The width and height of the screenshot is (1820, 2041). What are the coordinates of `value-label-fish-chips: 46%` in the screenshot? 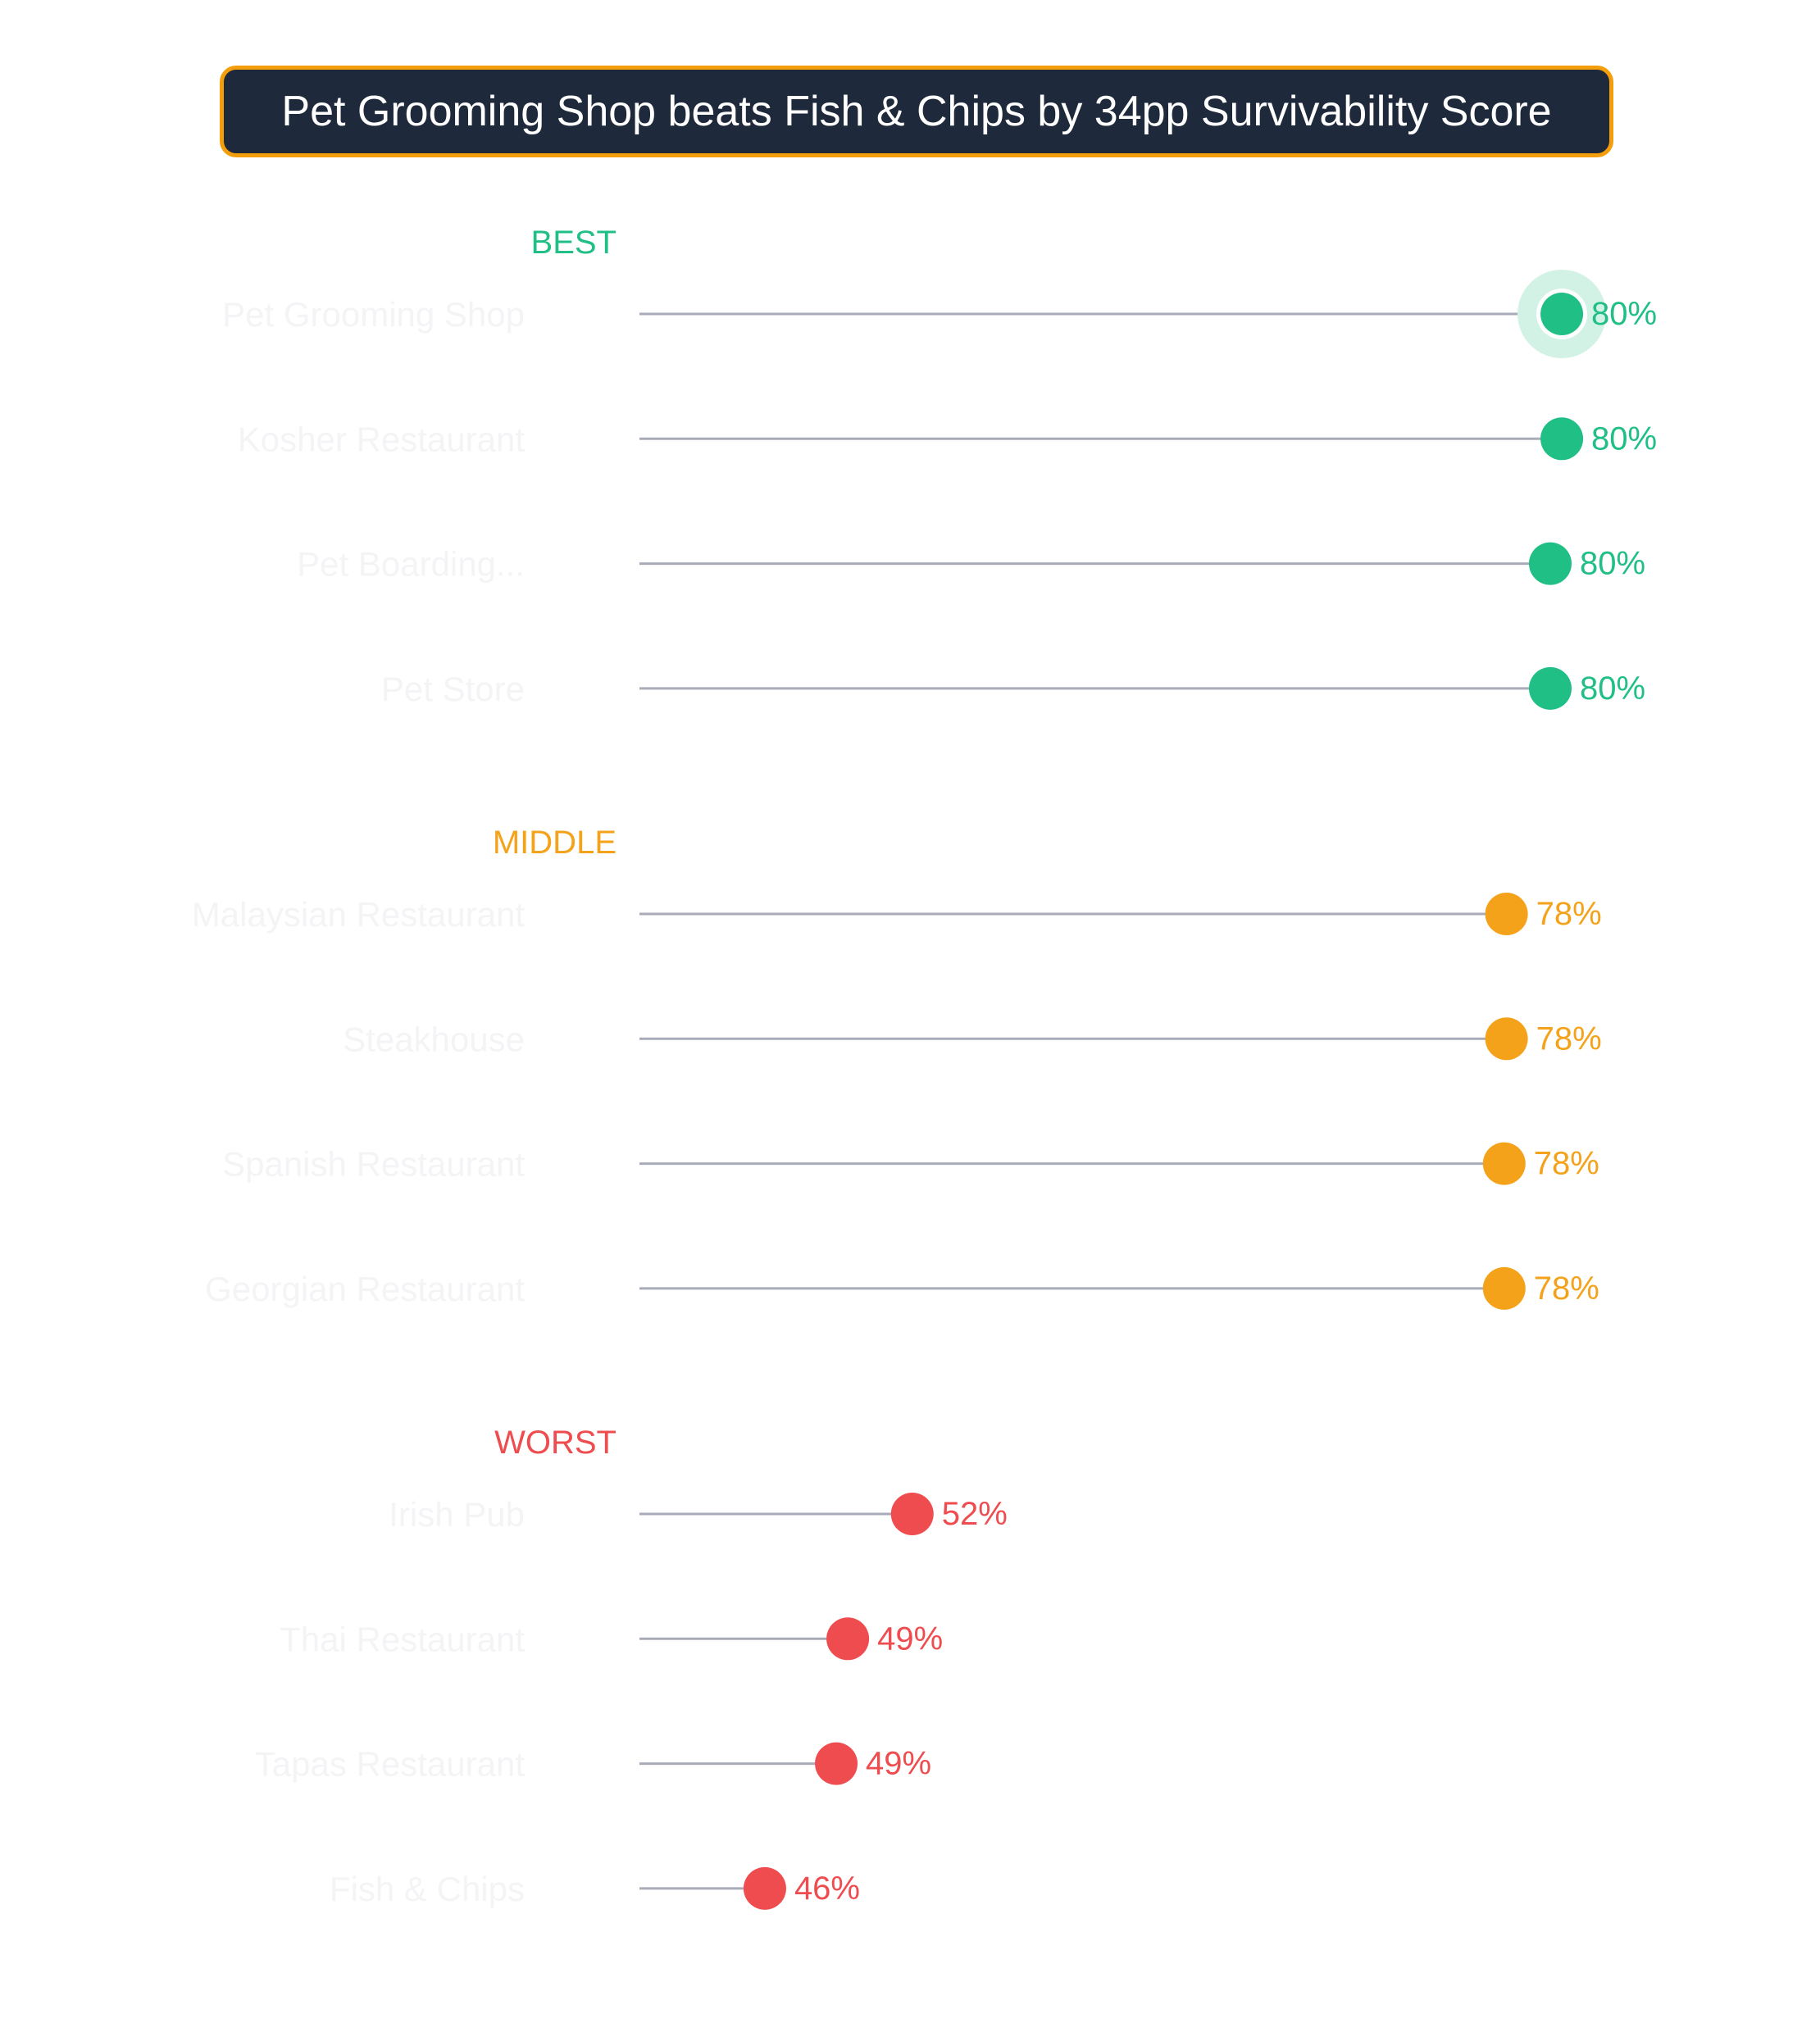 It's located at (827, 1889).